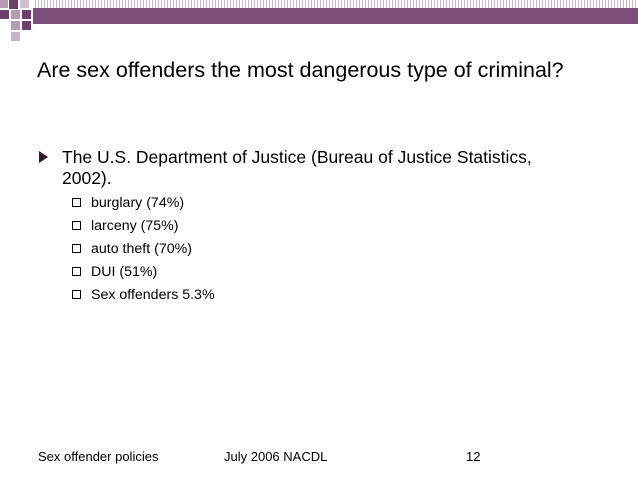 This screenshot has width=638, height=479. Describe the element at coordinates (138, 203) in the screenshot. I see `sub-bullet-text: burglary (74%)` at that location.